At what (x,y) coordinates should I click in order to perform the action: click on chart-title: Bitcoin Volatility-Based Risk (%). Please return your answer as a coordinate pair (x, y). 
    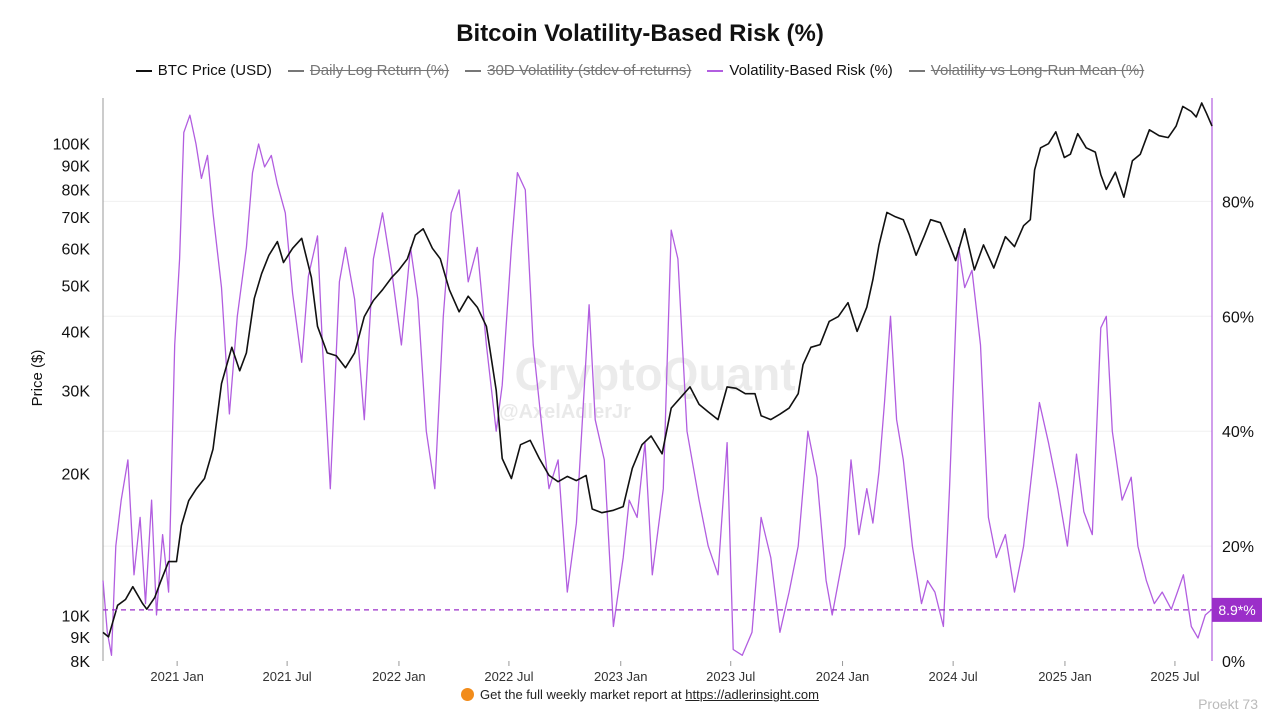
    Looking at the image, I should click on (640, 33).